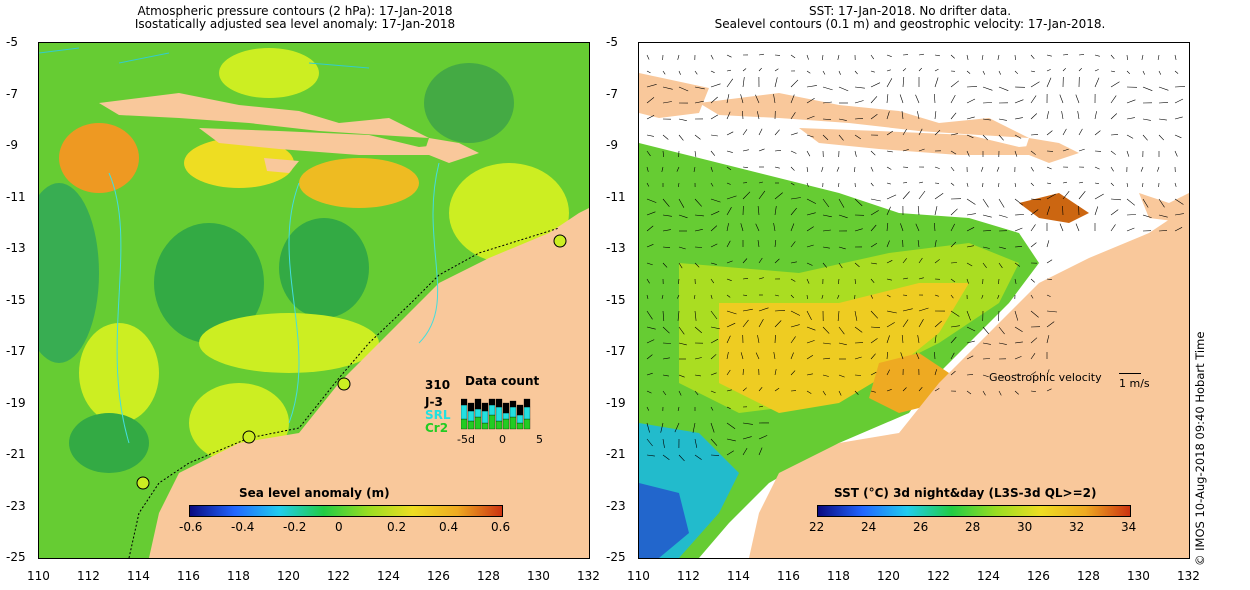 This screenshot has width=1250, height=590. I want to click on sst-colorbar-tick: 30, so click(1025, 527).